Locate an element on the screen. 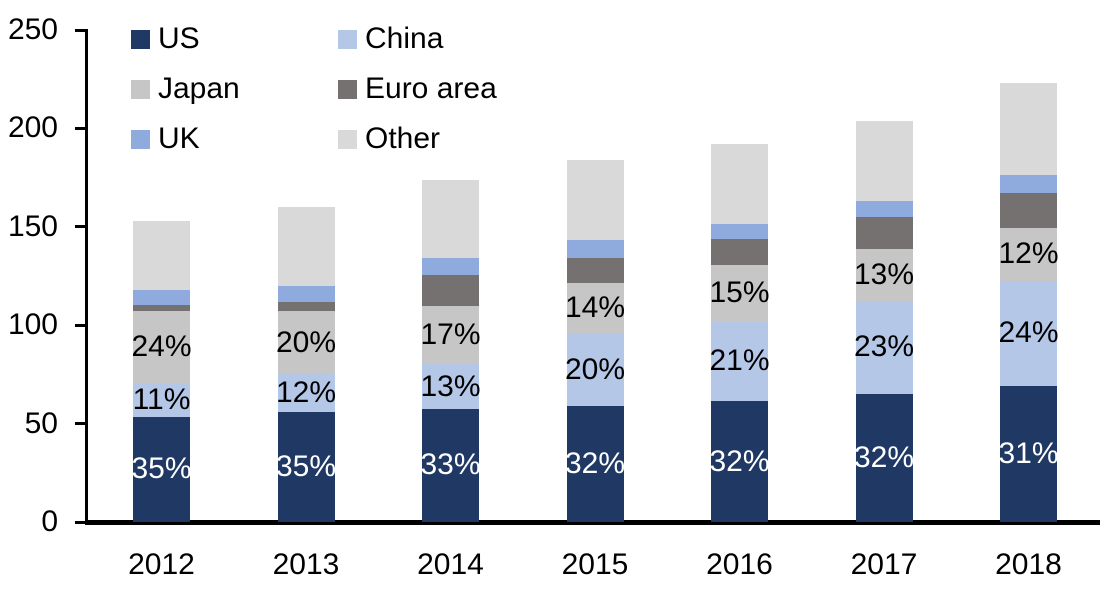 The image size is (1102, 598). legend-swatch-uk is located at coordinates (140, 139).